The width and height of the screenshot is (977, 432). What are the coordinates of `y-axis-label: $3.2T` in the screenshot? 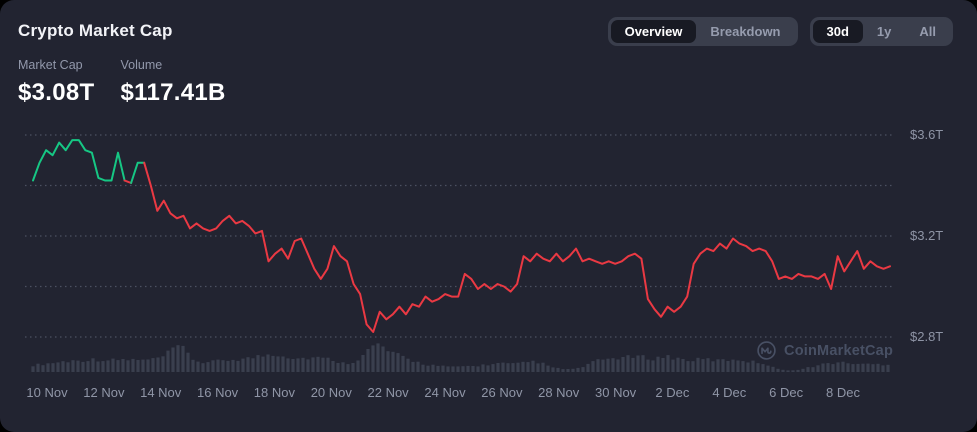 It's located at (927, 235).